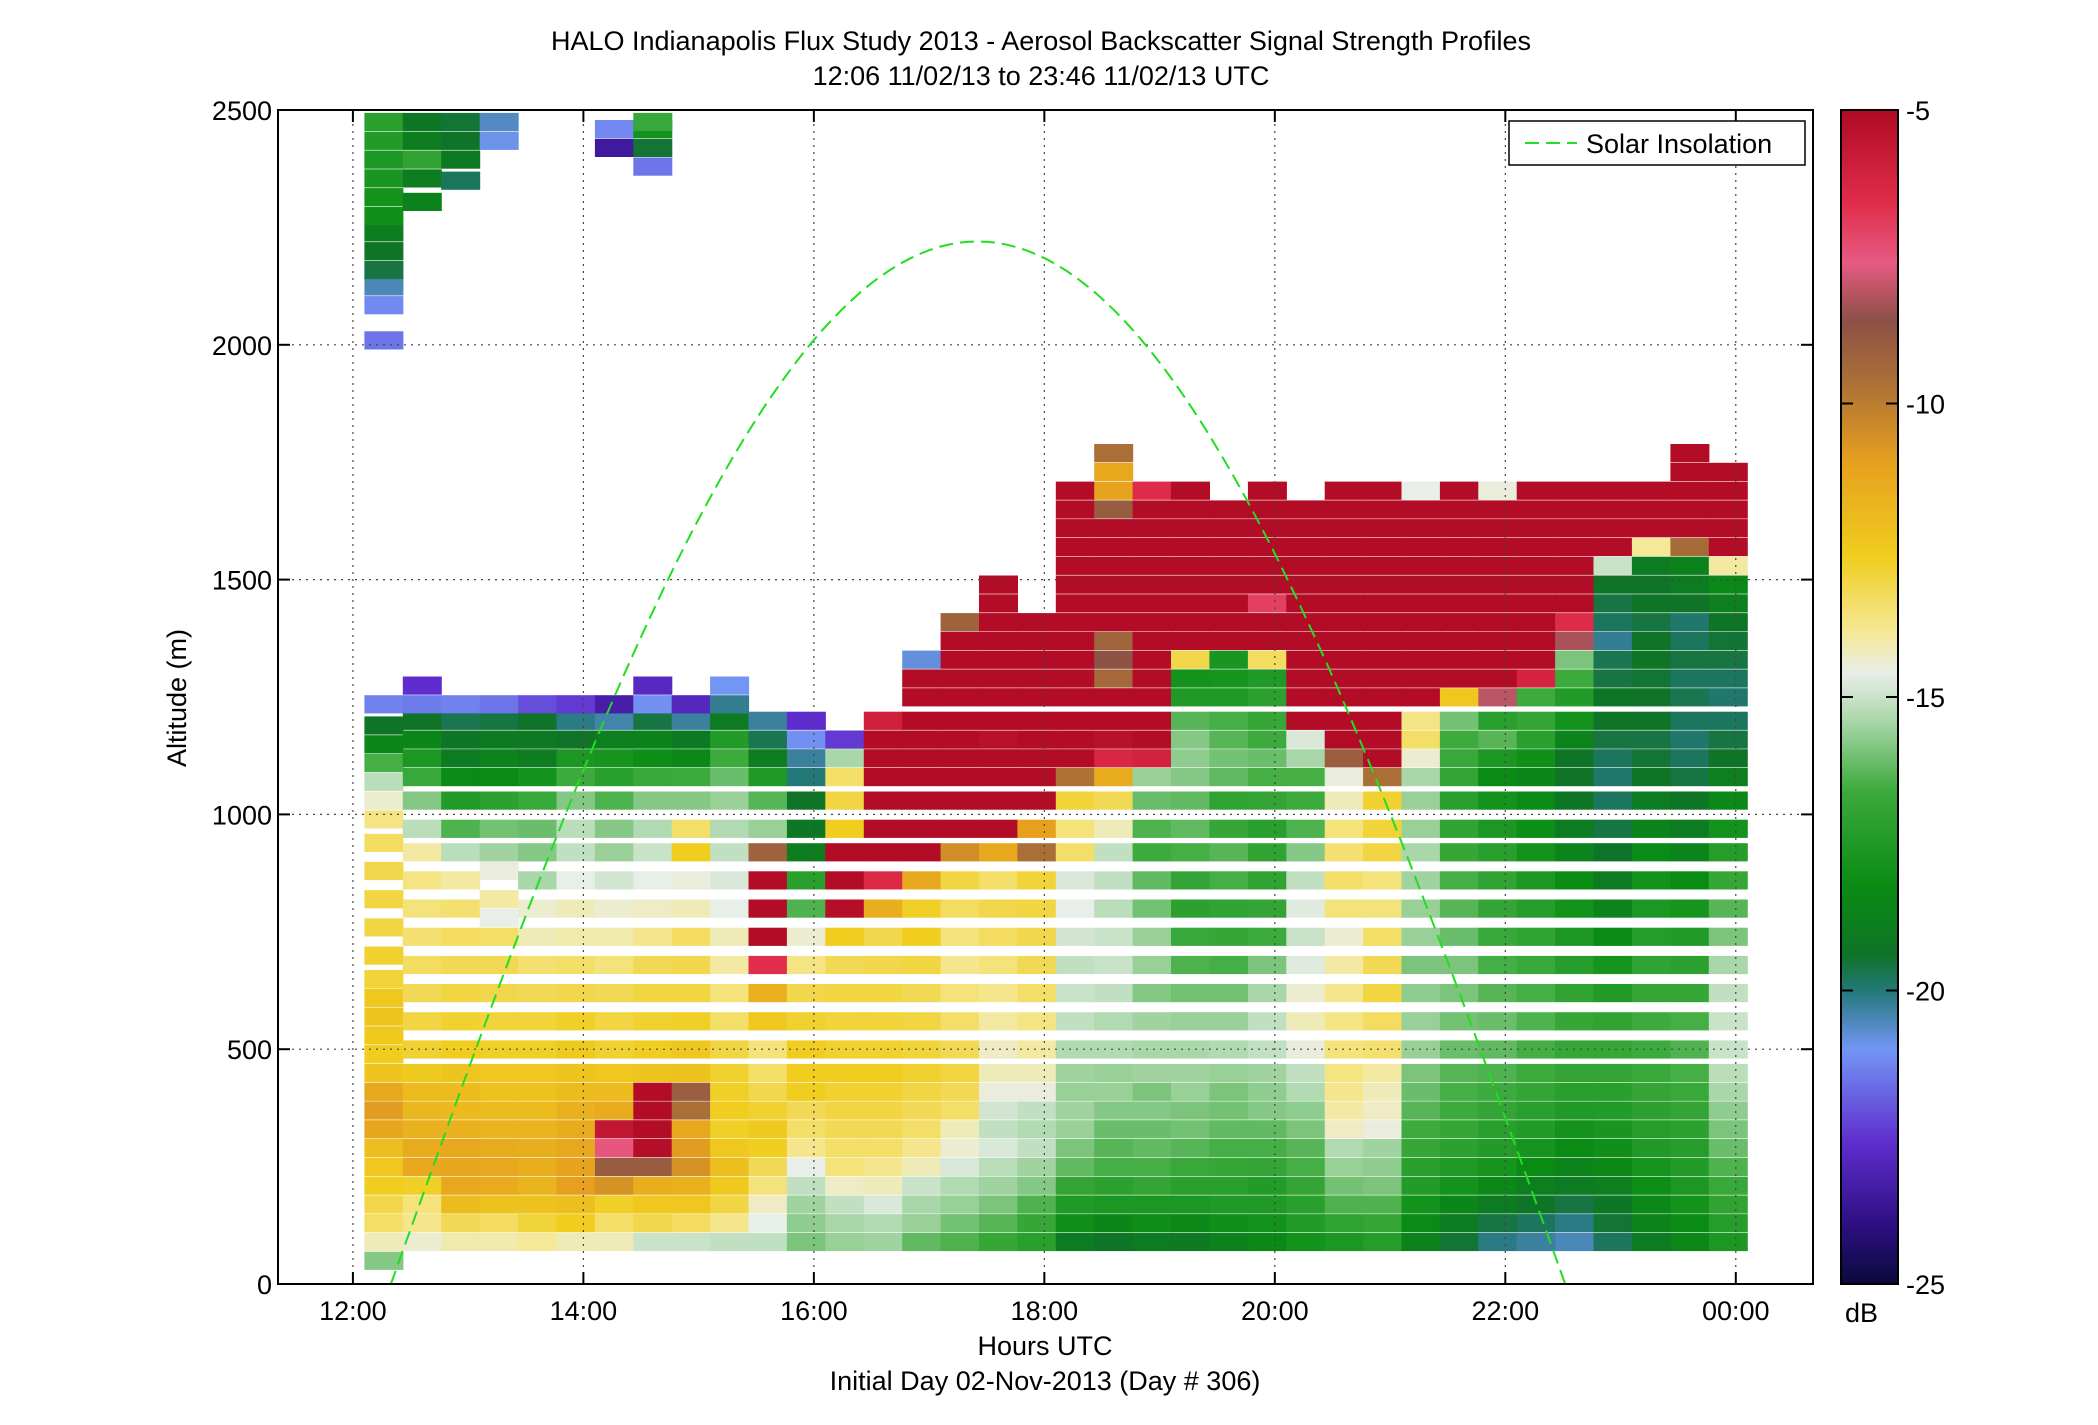 This screenshot has width=2098, height=1425. I want to click on y-tick-label: 500, so click(249, 1050).